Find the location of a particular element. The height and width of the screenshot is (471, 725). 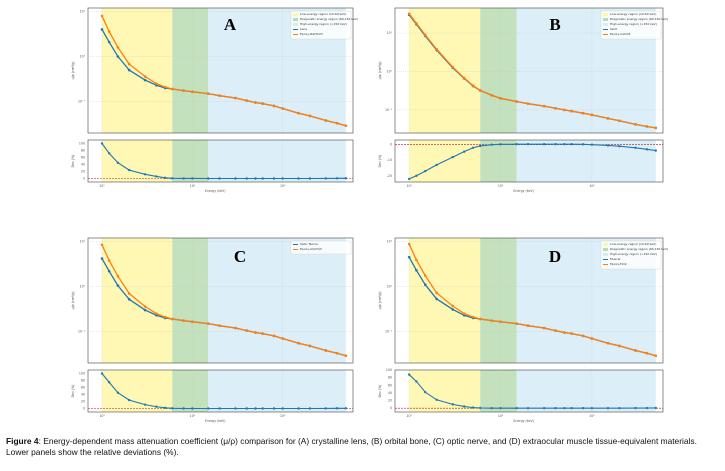

main-axes-frame is located at coordinates (529, 300).